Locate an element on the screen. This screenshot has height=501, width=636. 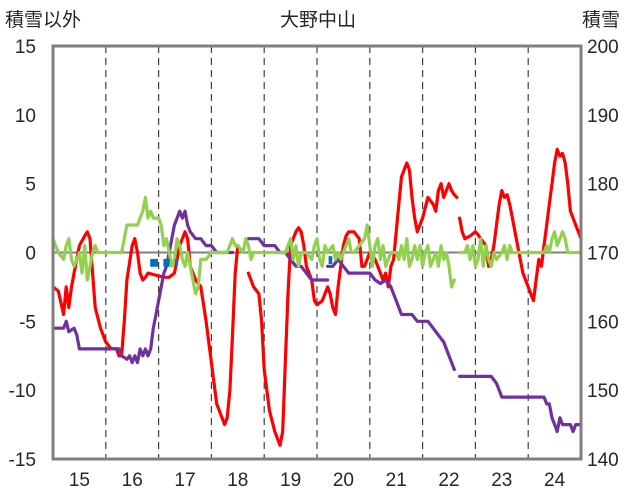
left-tick-label: -10 is located at coordinates (22, 391).